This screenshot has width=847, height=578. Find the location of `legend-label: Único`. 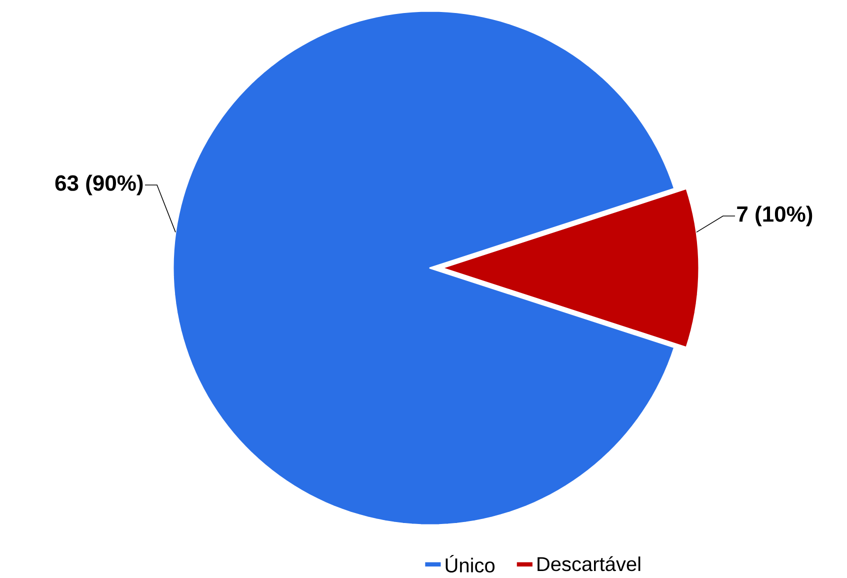

legend-label: Único is located at coordinates (470, 563).